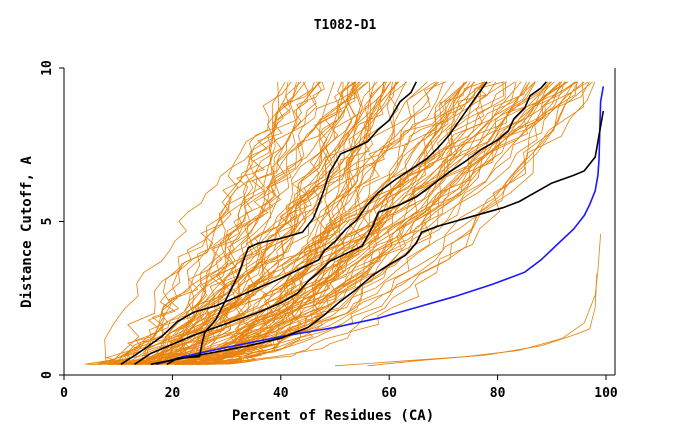 This screenshot has height=440, width=680. Describe the element at coordinates (498, 393) in the screenshot. I see `x-tick-label: 80` at that location.